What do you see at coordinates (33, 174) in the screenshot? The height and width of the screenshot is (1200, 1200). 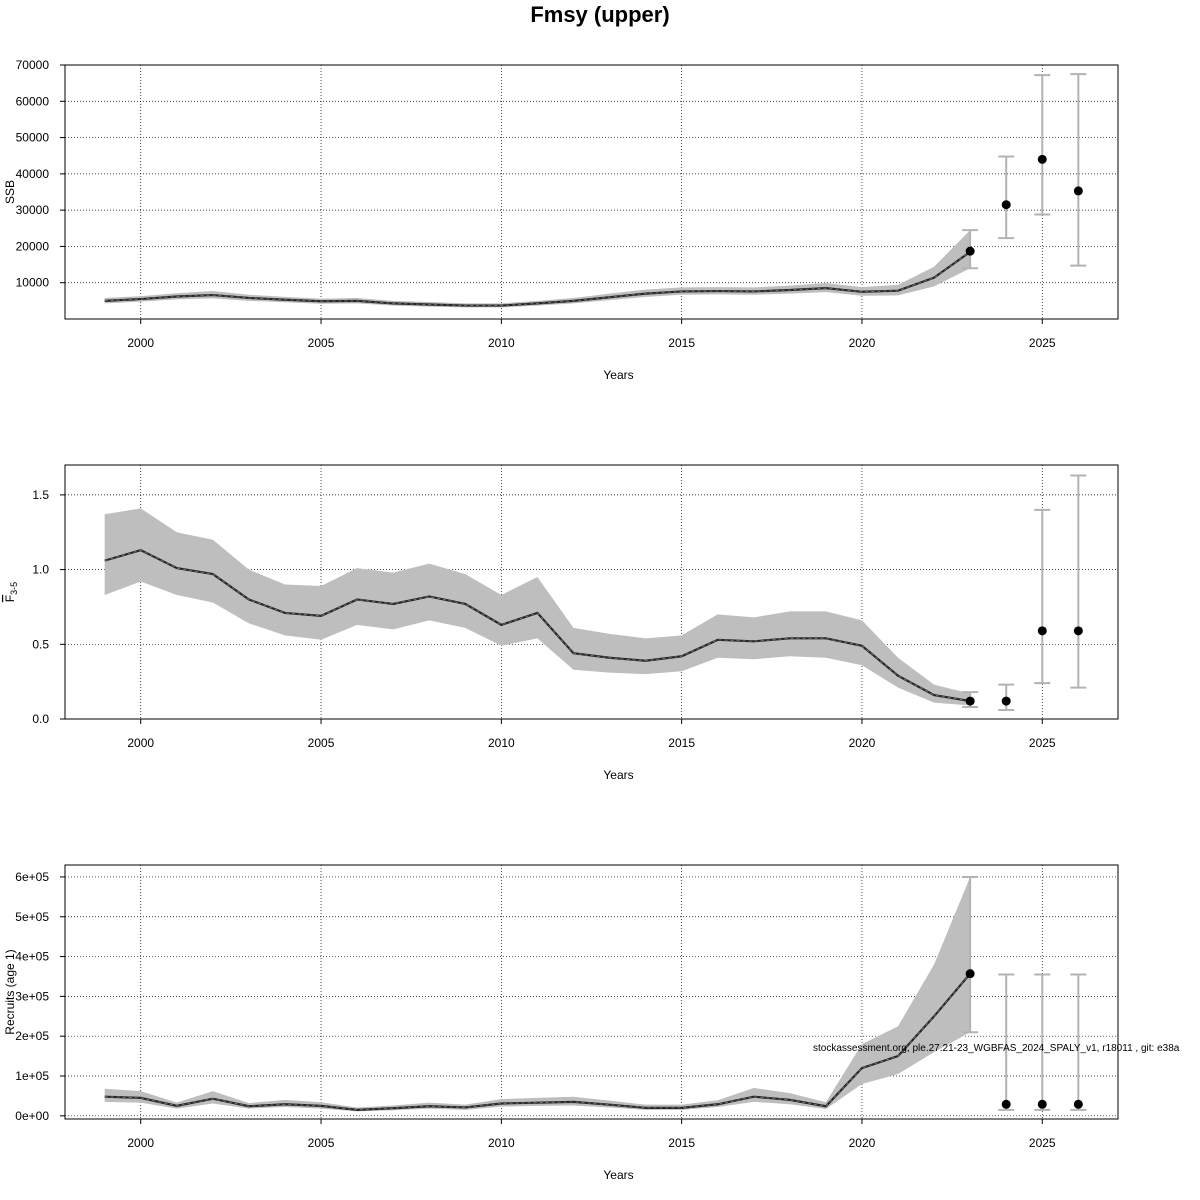 I see `y-tick-label: 40000` at bounding box center [33, 174].